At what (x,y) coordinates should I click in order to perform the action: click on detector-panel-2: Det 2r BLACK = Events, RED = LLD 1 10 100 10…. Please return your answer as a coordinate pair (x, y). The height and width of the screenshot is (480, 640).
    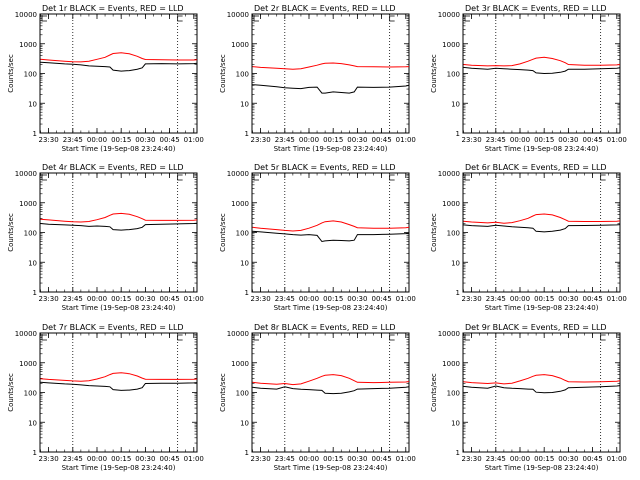
    Looking at the image, I should click on (317, 78).